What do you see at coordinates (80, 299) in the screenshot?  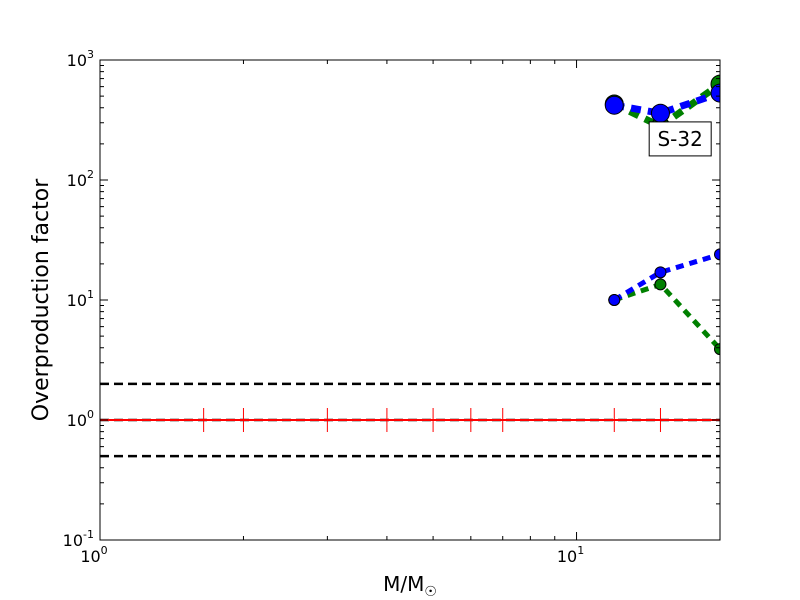 I see `y-tick-label: 10¹` at bounding box center [80, 299].